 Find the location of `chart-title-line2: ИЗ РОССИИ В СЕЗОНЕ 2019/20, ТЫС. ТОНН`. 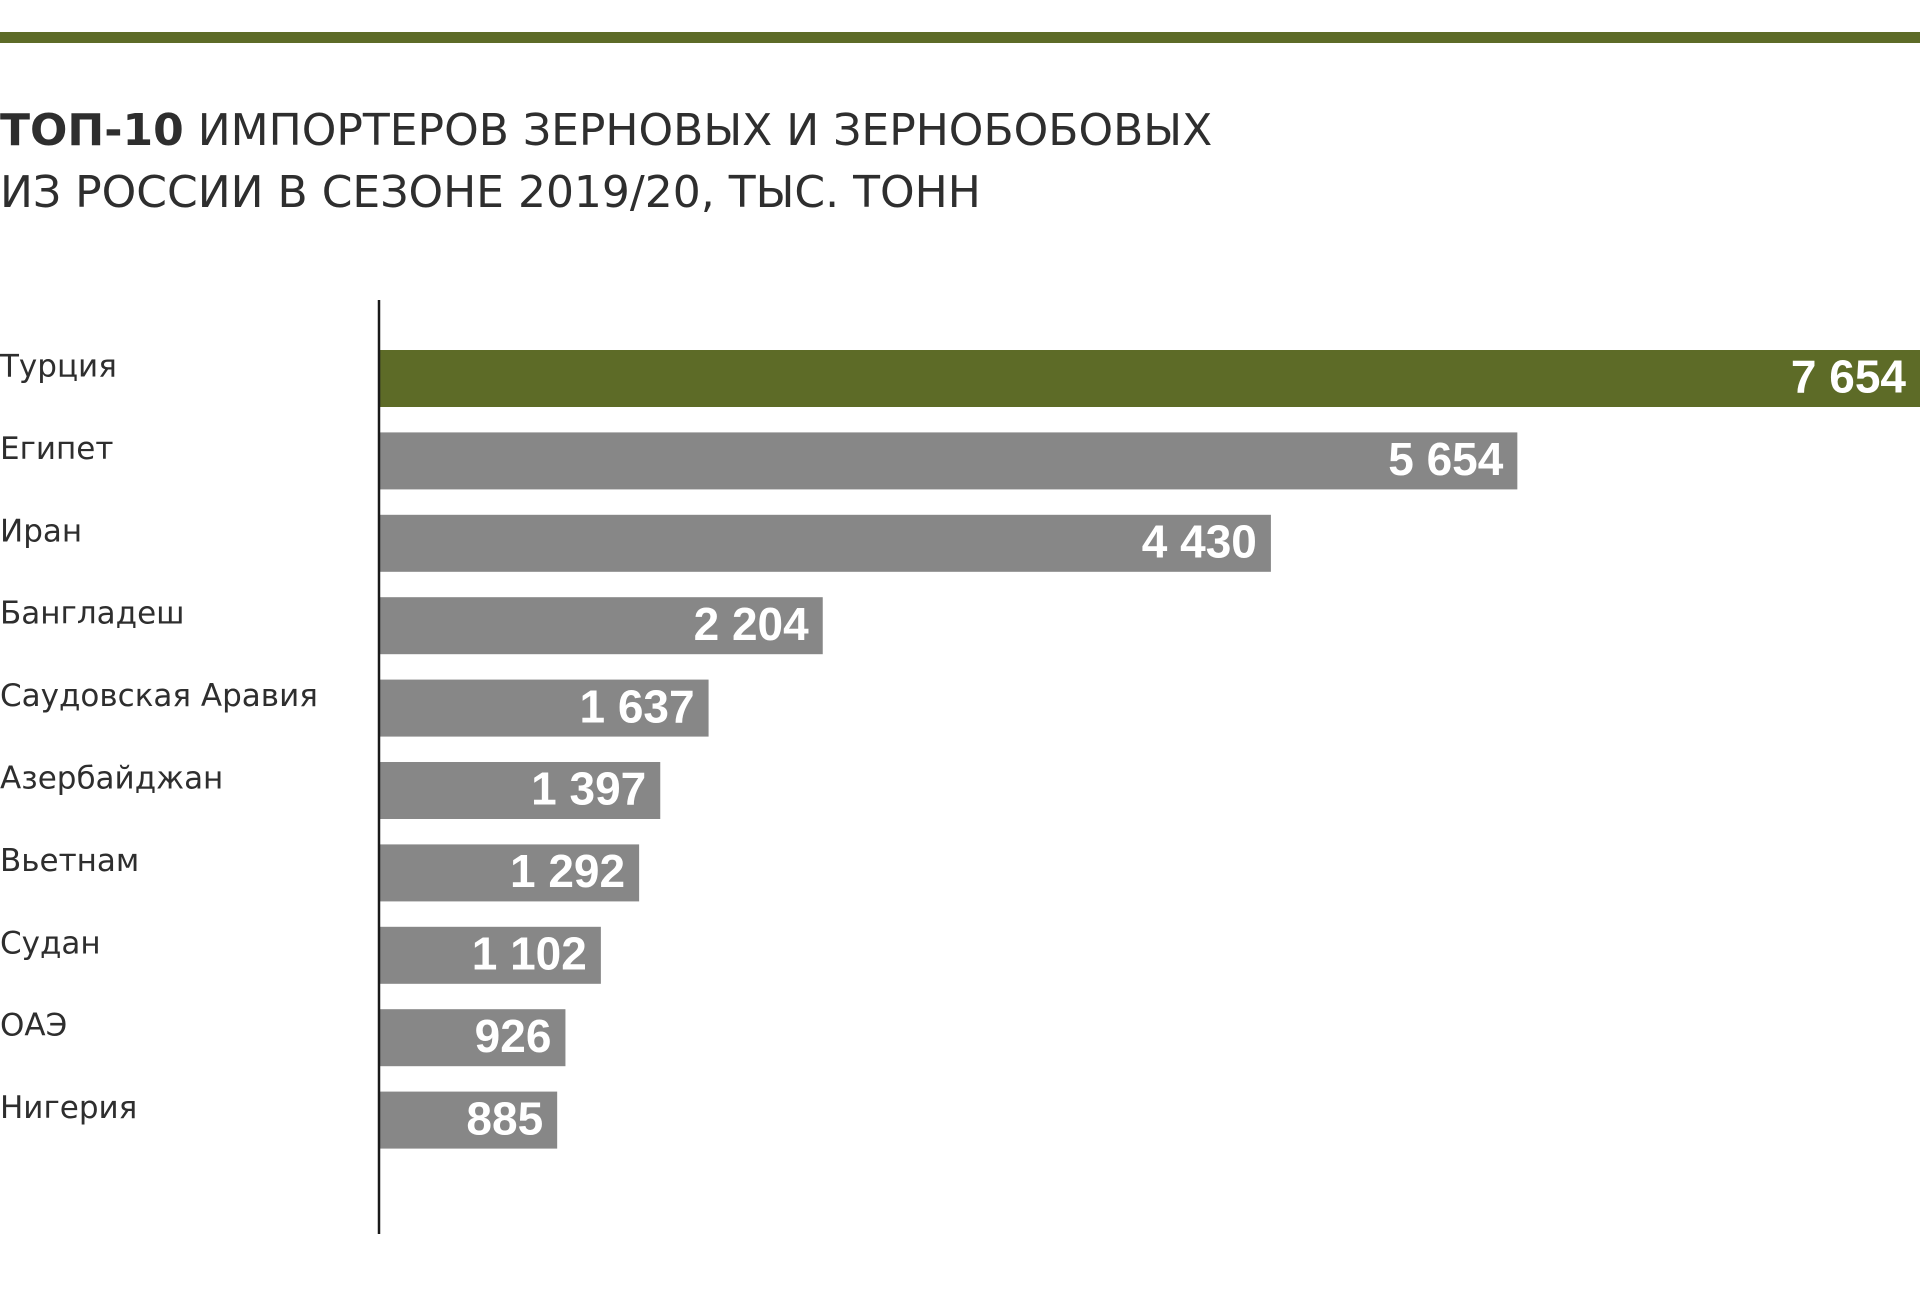

chart-title-line2: ИЗ РОССИИ В СЕЗОНЕ 2019/20, ТЫС. ТОНН is located at coordinates (490, 192).